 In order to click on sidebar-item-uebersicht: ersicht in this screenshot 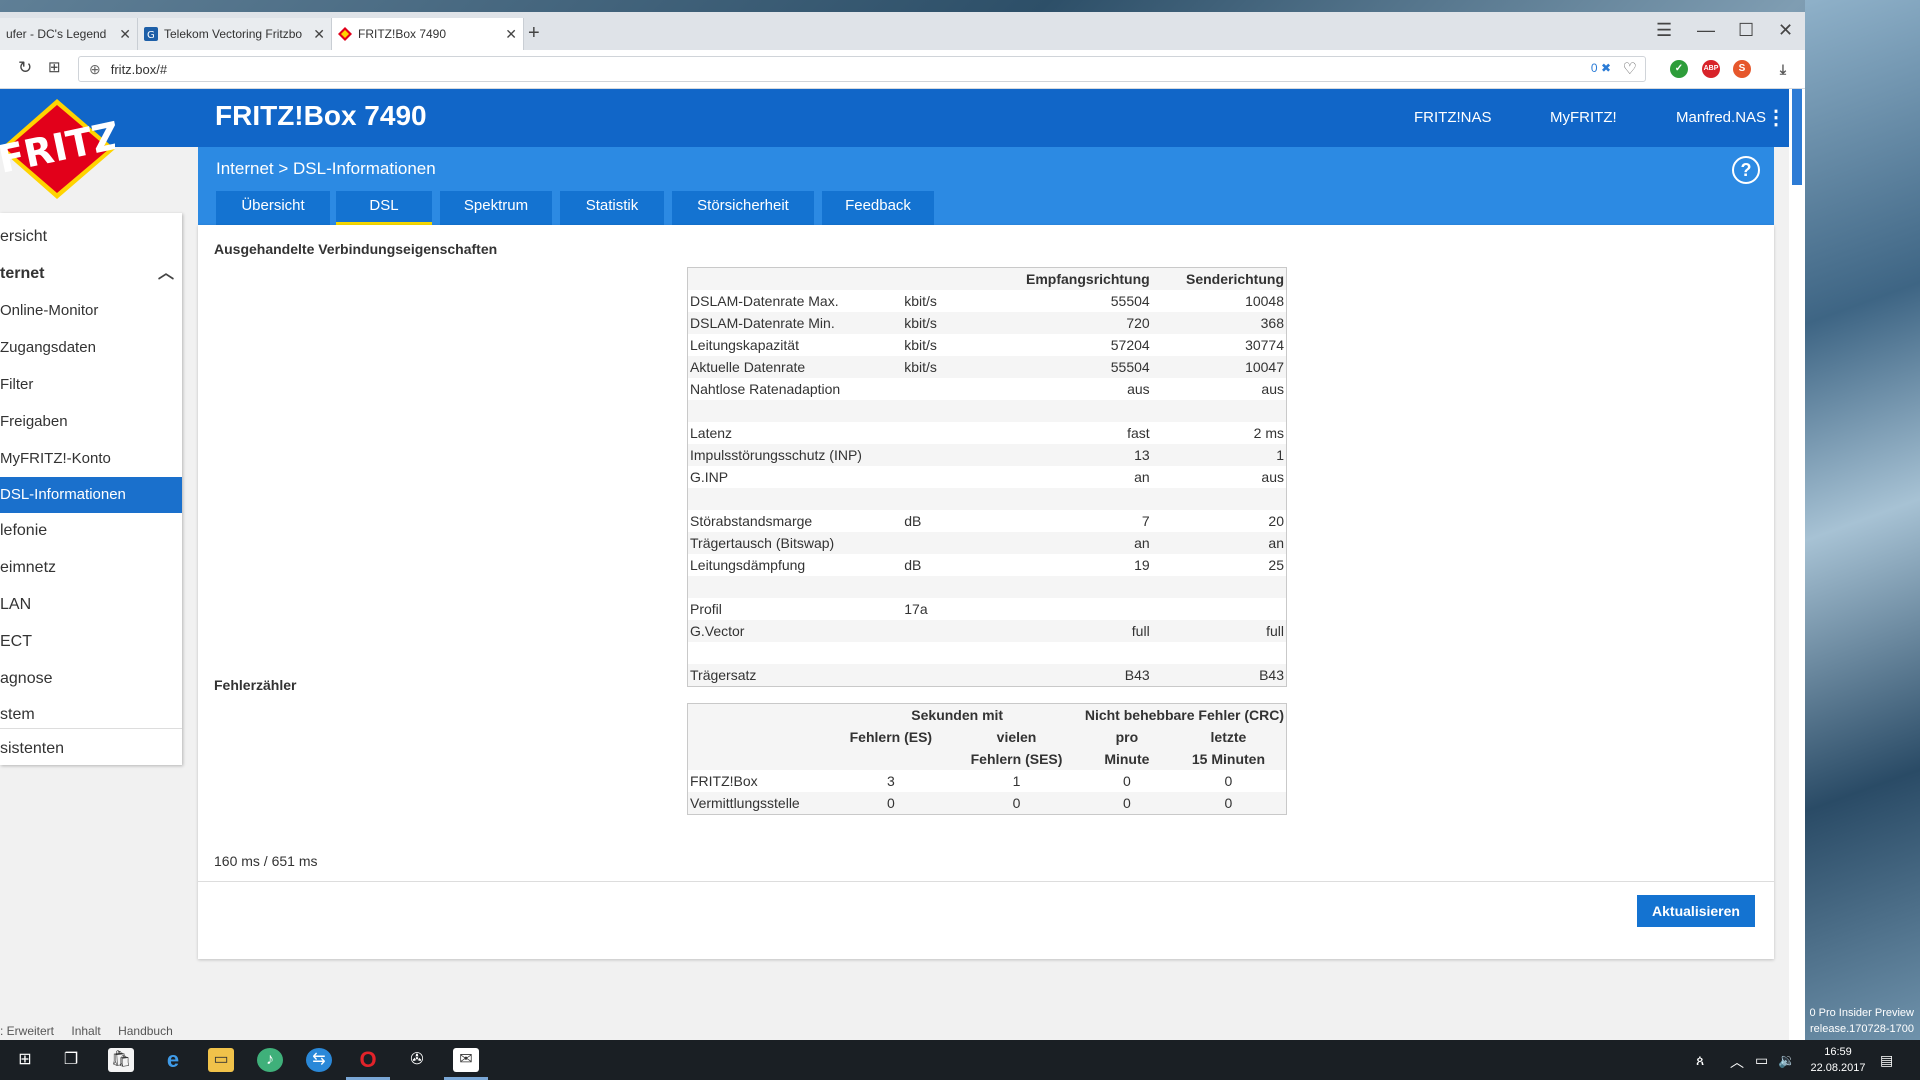, I will do `click(24, 236)`.